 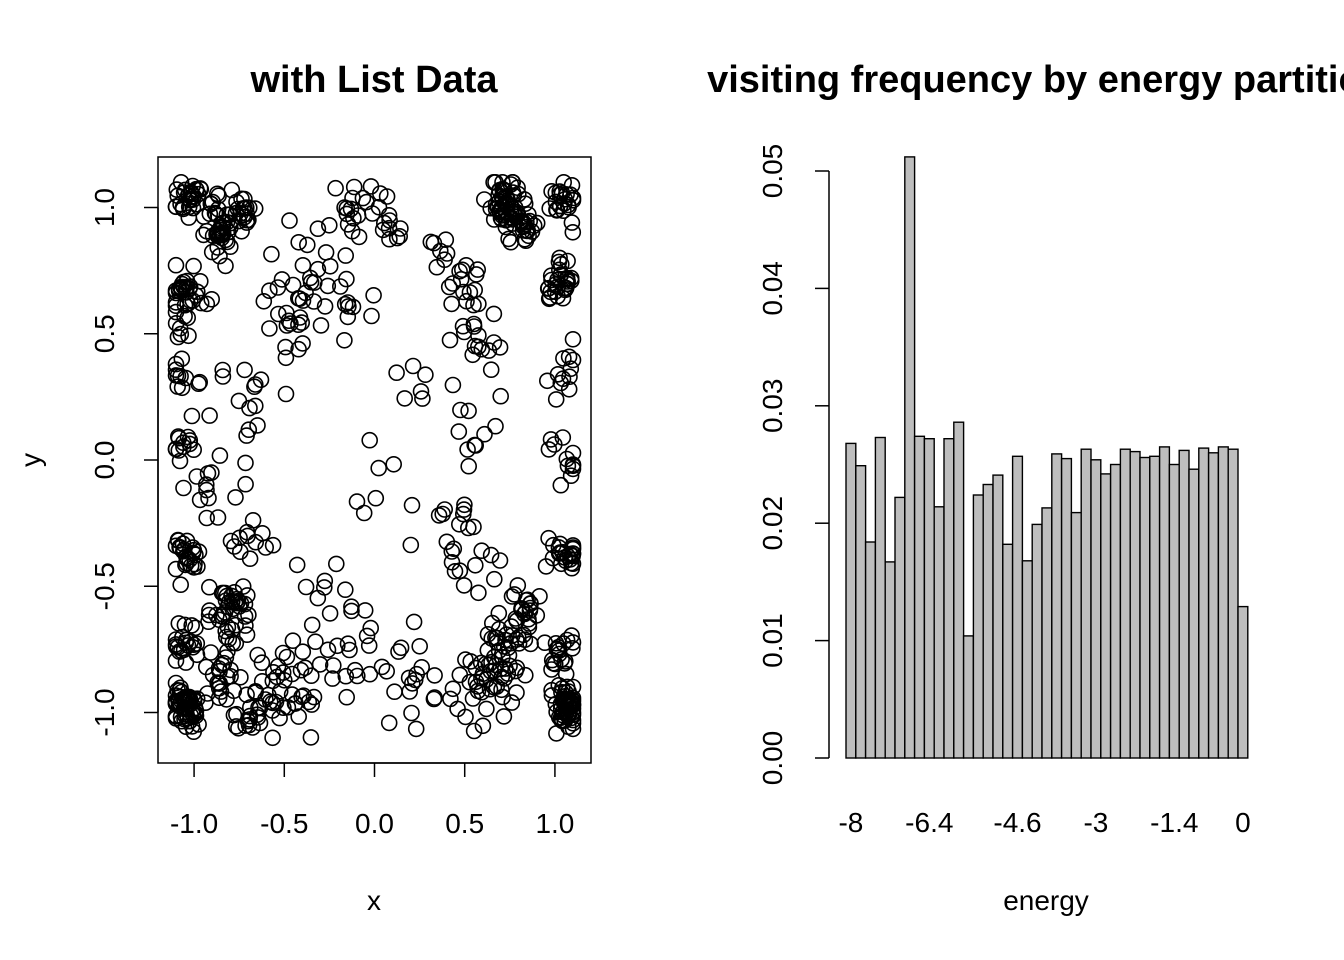 I want to click on scatter-y-tick-label: 0.5, so click(x=104, y=333).